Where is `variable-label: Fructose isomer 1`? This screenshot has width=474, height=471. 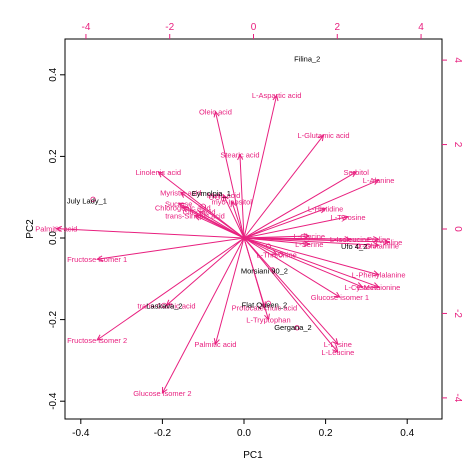 variable-label: Fructose isomer 1 is located at coordinates (97, 259).